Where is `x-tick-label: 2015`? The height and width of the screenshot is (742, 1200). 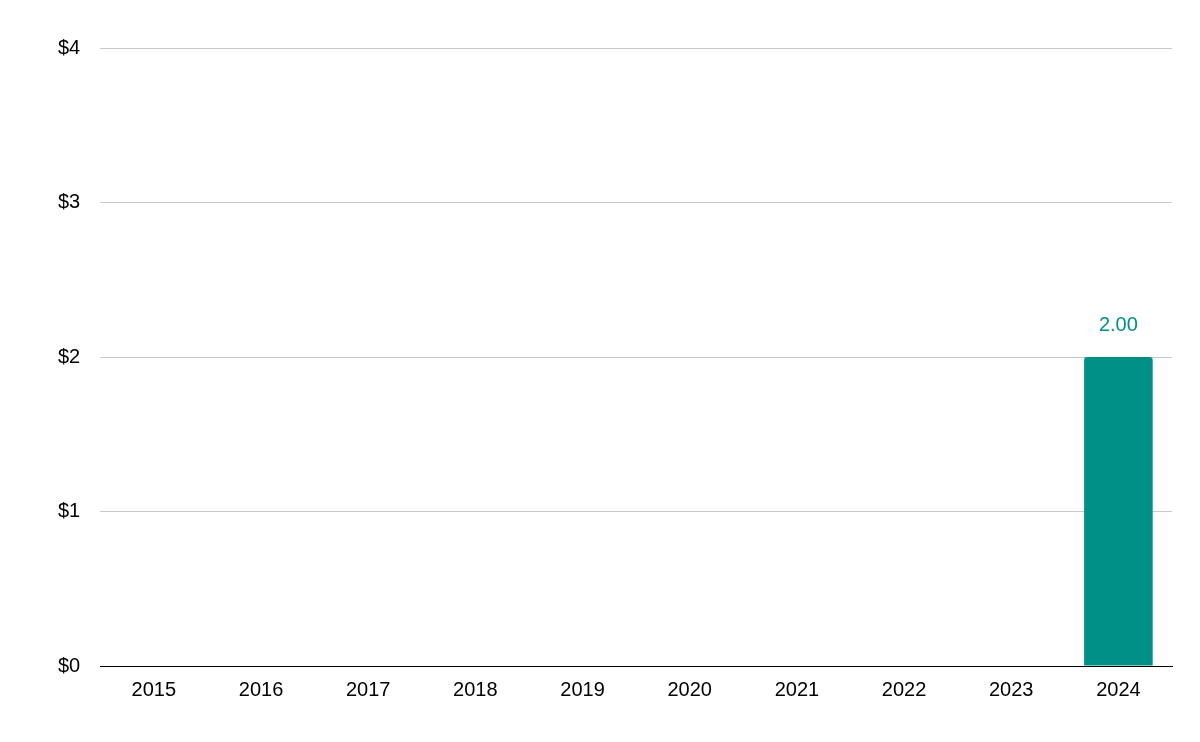
x-tick-label: 2015 is located at coordinates (154, 688).